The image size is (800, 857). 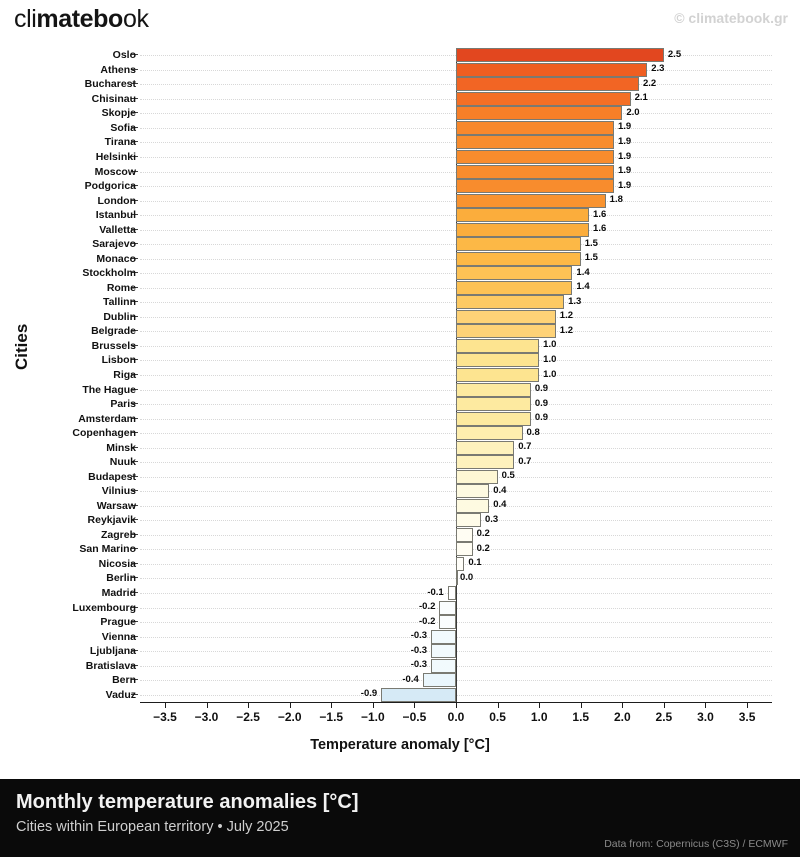 I want to click on bar-value-label: 1.2, so click(x=566, y=316).